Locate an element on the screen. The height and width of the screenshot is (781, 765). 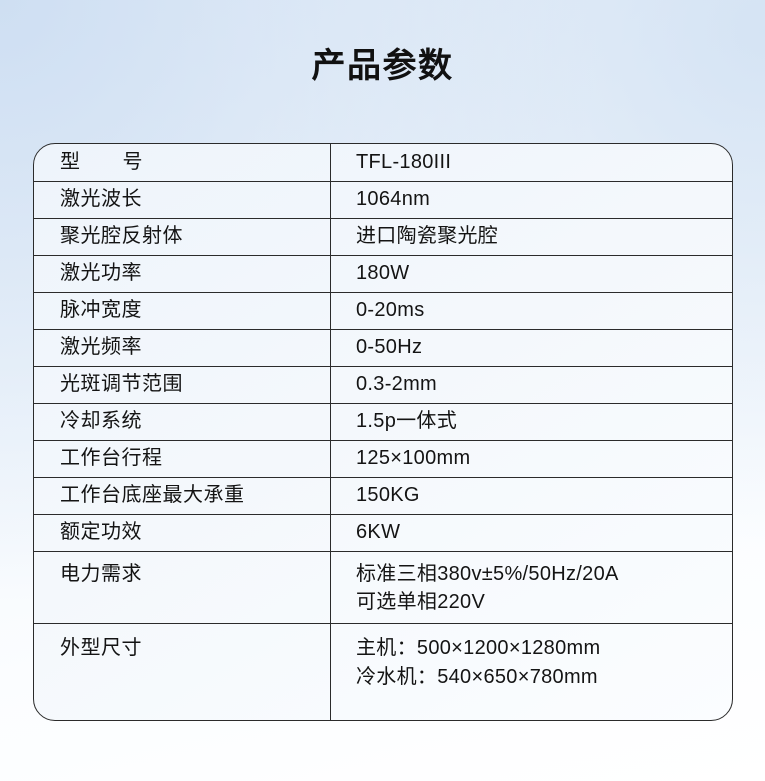
table-row: 额定功效 6KW is located at coordinates (383, 533).